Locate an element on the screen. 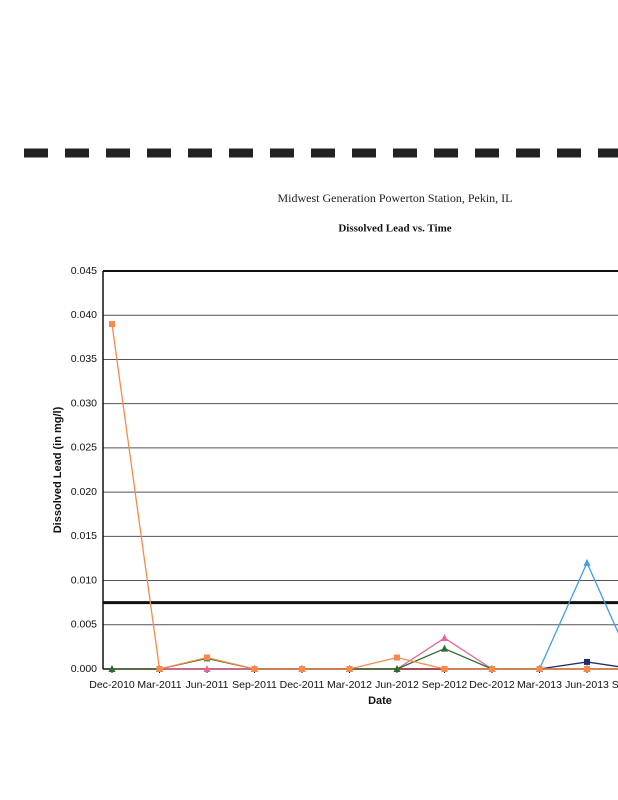  y-tick-label: 0.000 is located at coordinates (84, 669).